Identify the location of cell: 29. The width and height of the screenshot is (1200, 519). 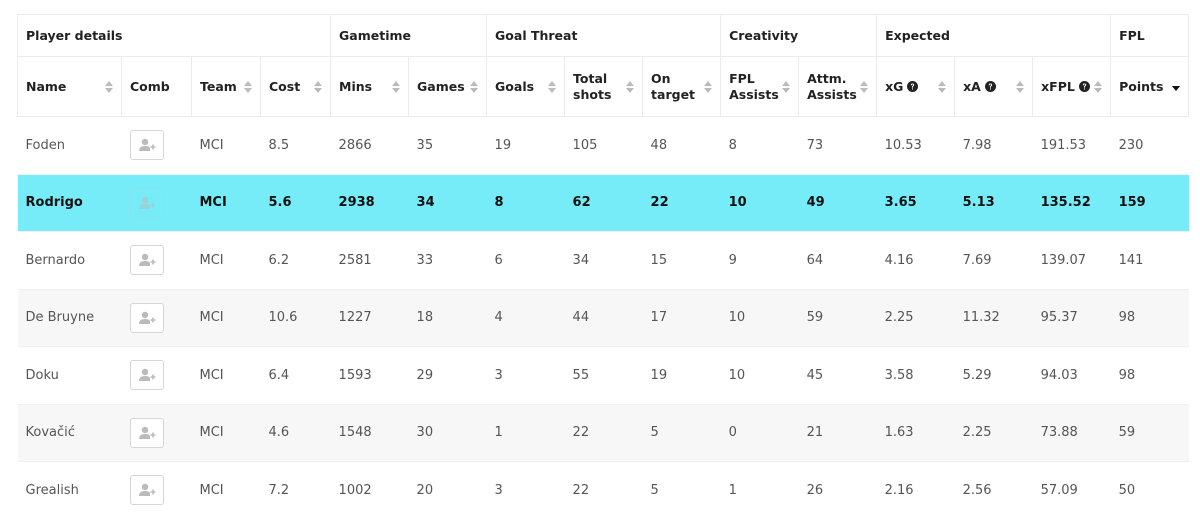
(447, 375).